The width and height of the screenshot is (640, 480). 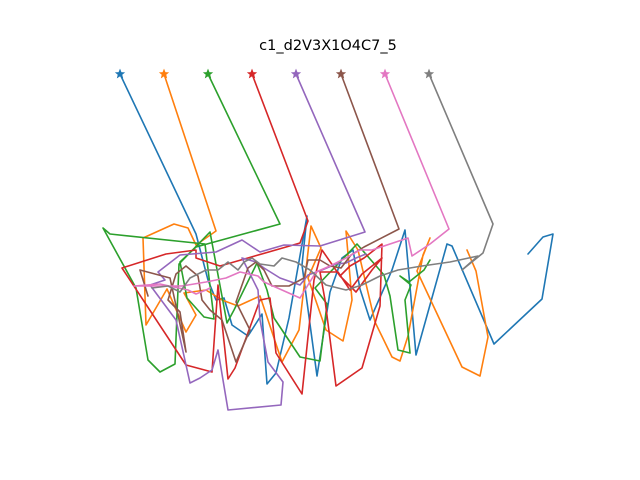 I want to click on chart-title: c1_d2V3X1O4C7_5, so click(x=328, y=46).